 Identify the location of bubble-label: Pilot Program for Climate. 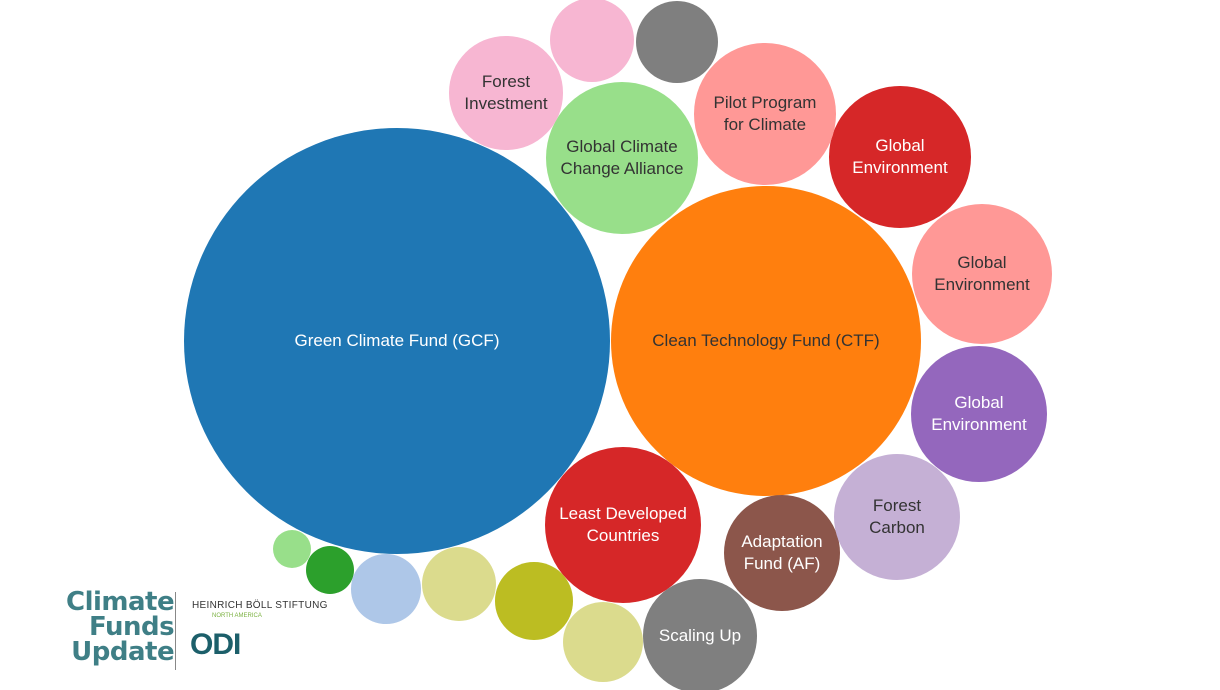
(765, 113).